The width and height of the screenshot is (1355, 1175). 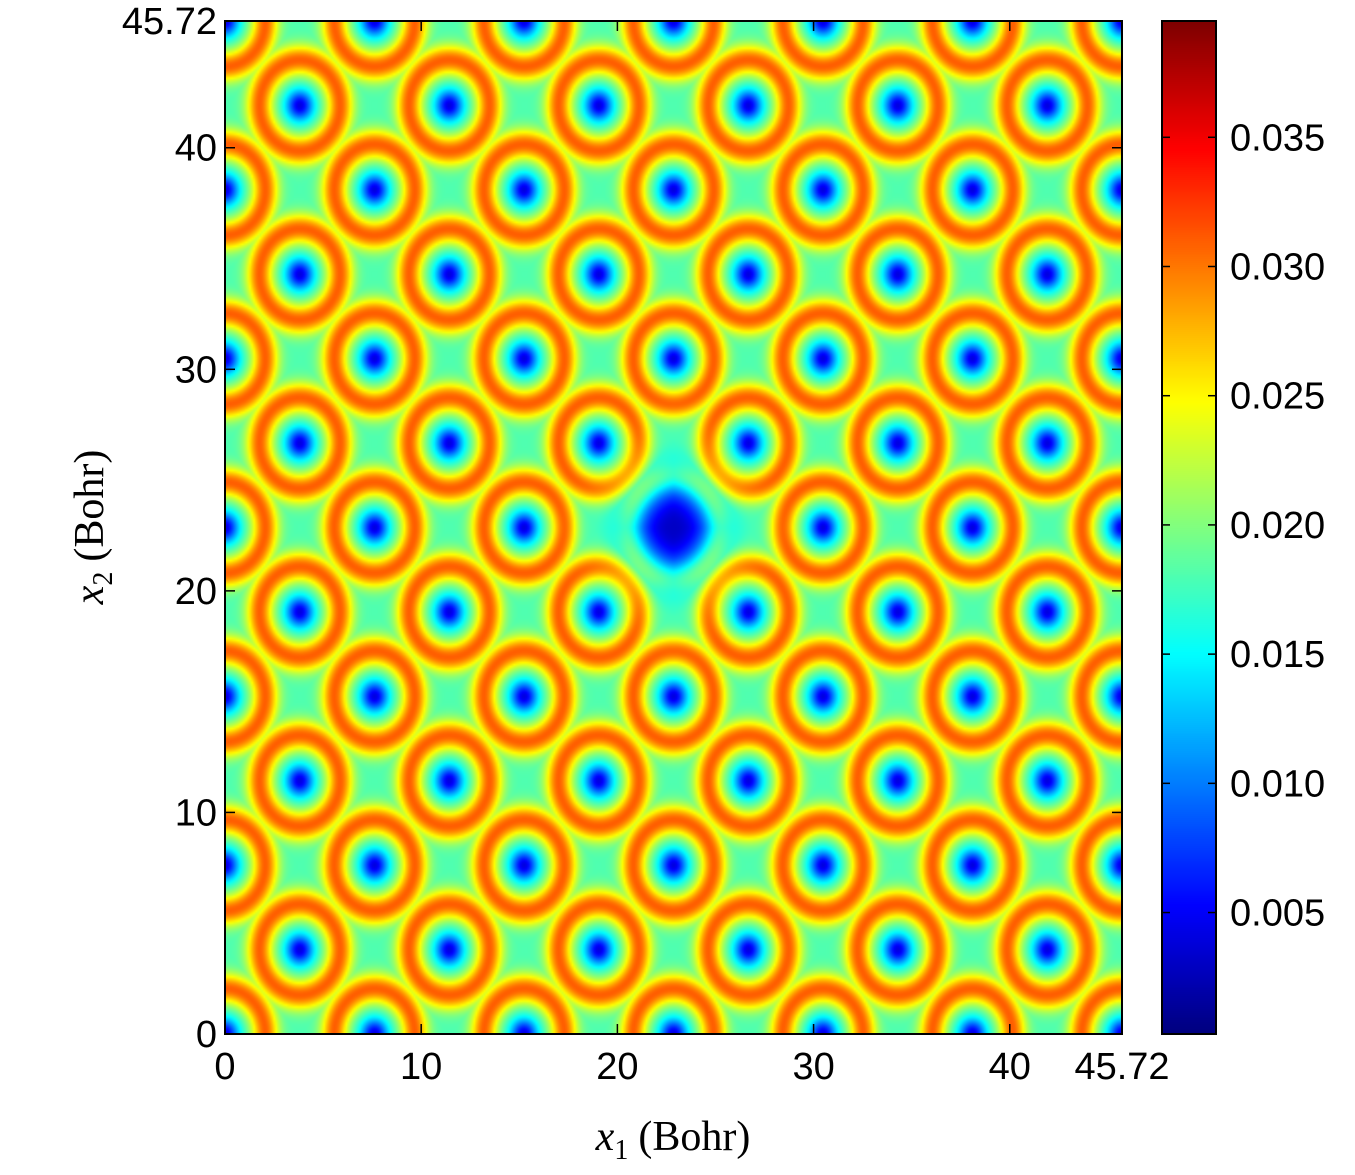 What do you see at coordinates (617, 1067) in the screenshot?
I see `x-tick-label: 20` at bounding box center [617, 1067].